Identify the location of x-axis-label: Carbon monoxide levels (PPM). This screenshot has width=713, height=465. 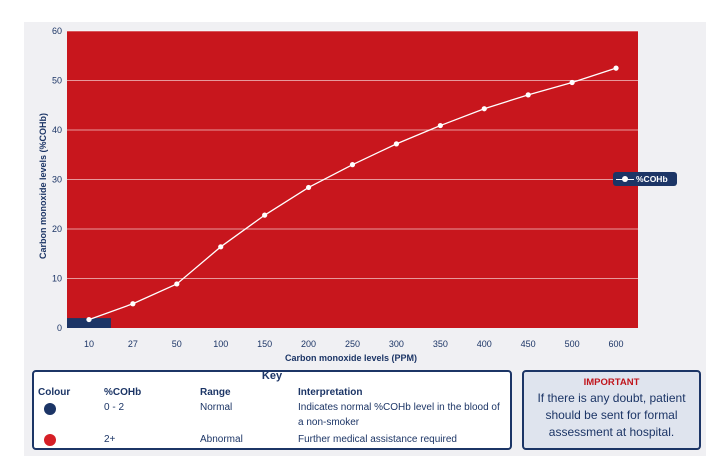
(351, 358).